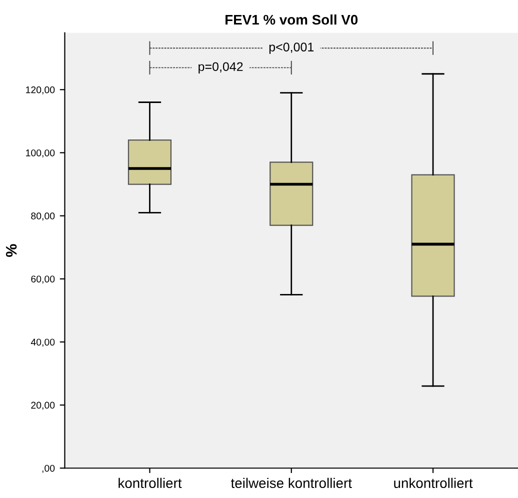  Describe the element at coordinates (40, 153) in the screenshot. I see `y-tick-label: 100,00` at that location.